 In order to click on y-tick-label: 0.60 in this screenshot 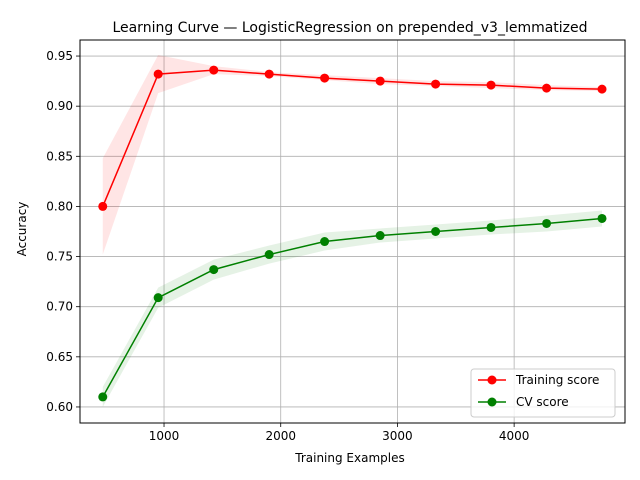, I will do `click(59, 407)`.